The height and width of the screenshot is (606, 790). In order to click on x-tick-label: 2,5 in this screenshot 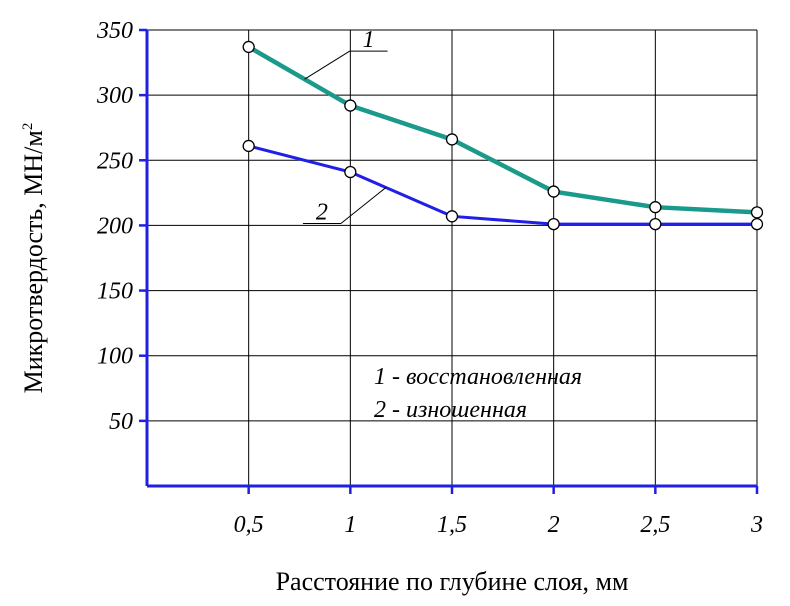, I will do `click(655, 525)`.